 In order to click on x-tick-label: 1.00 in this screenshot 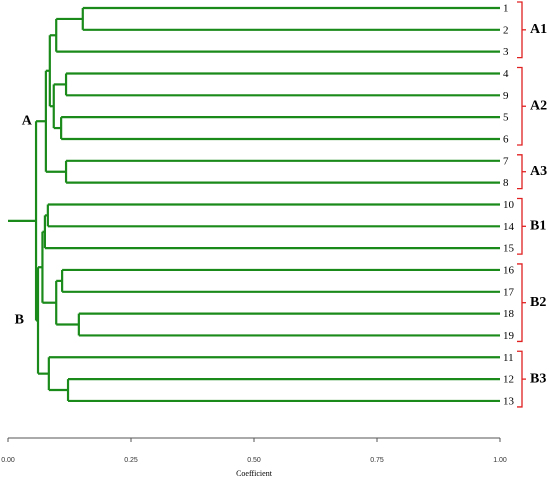, I will do `click(500, 460)`.